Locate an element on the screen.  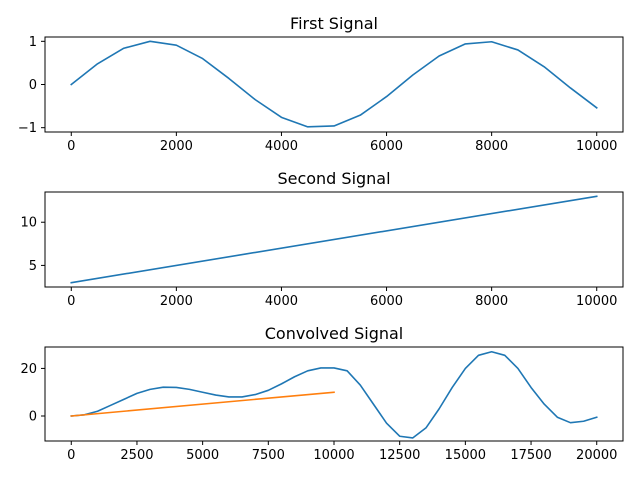
convolved-signal-xtick-label: 10000 is located at coordinates (333, 455).